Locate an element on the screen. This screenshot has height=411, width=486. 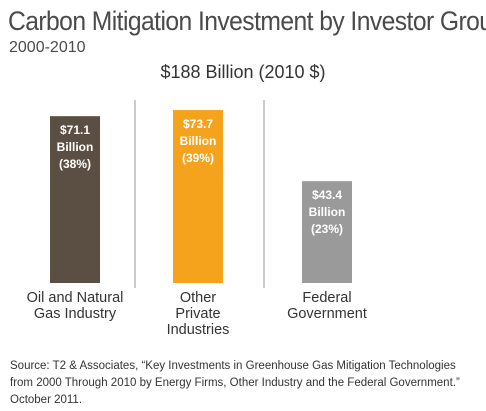
source-line: October 2011. is located at coordinates (46, 400).